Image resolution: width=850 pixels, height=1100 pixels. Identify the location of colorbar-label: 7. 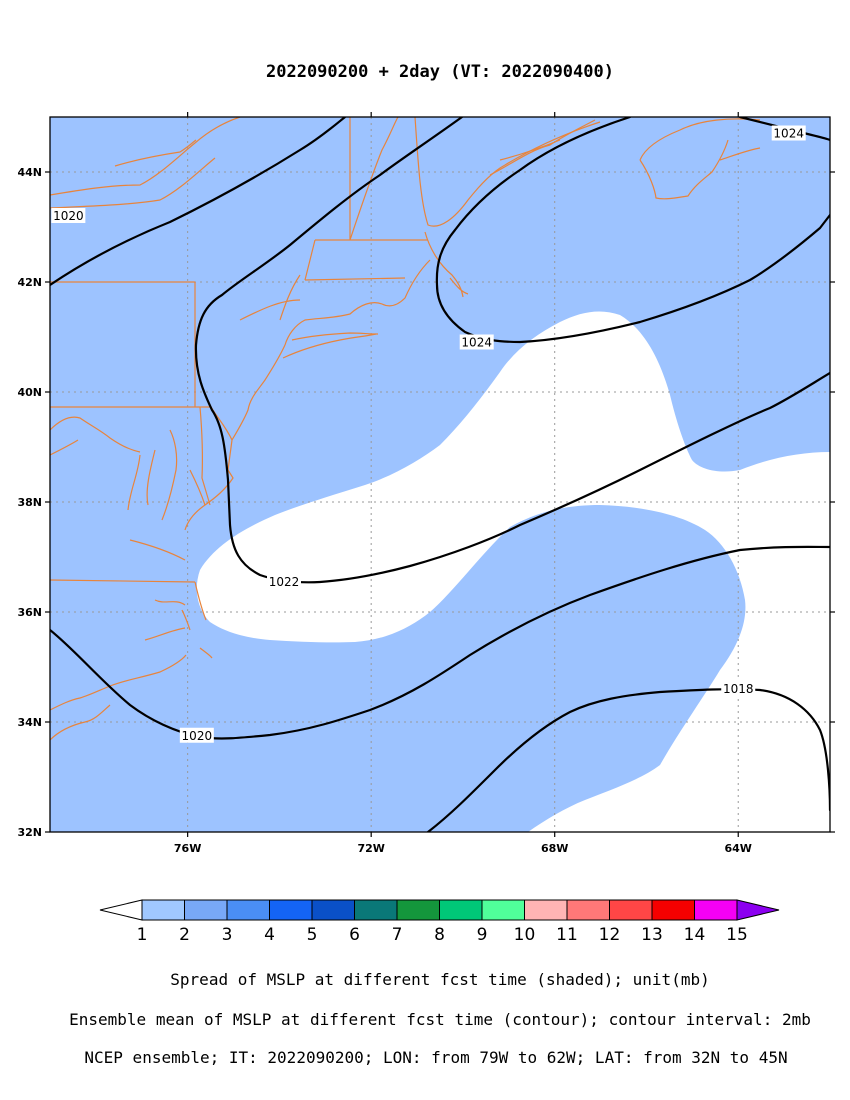
(397, 935).